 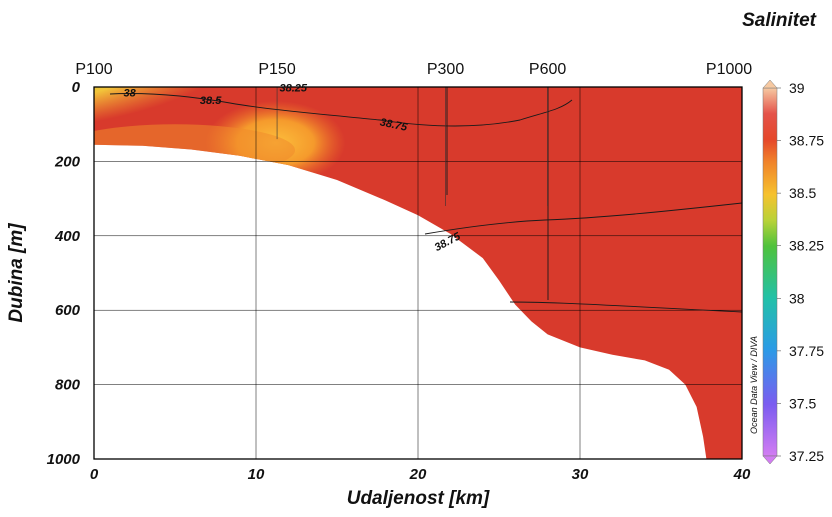 I want to click on colorbar-tick-label: 37.75, so click(x=806, y=351).